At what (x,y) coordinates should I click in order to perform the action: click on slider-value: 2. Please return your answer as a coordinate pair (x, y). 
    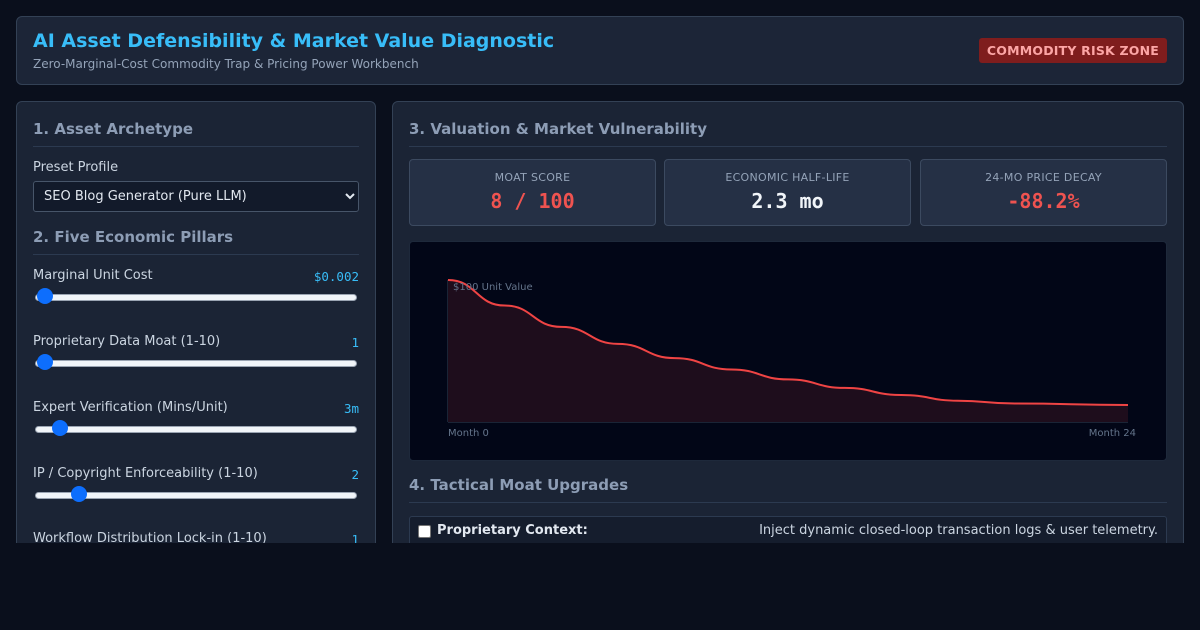
    Looking at the image, I should click on (355, 474).